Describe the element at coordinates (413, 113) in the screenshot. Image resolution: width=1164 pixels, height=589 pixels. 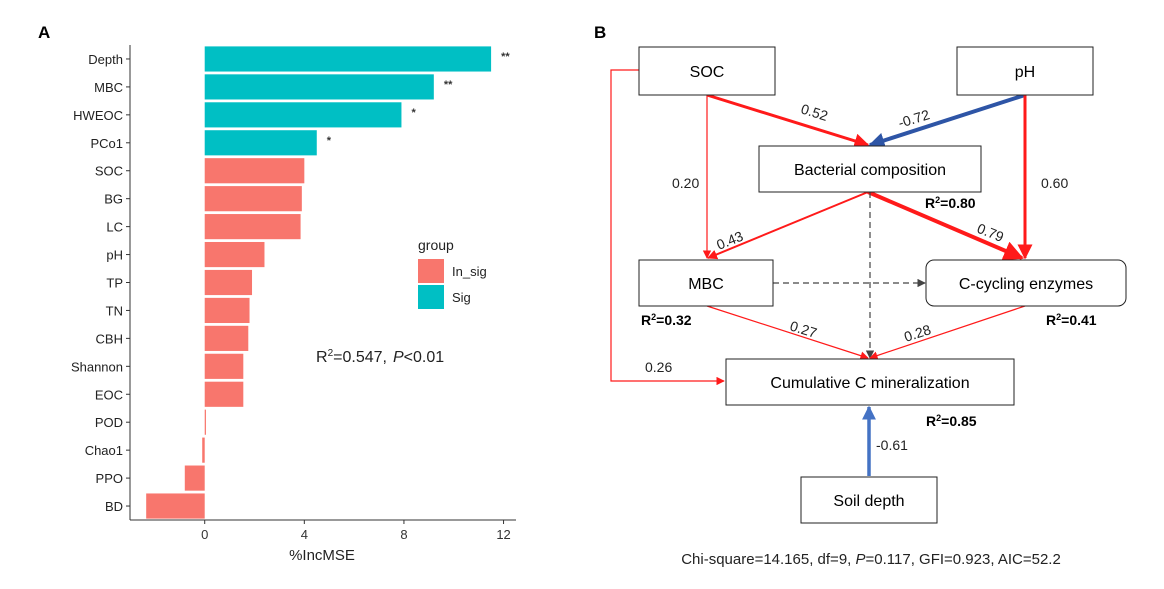
I see `sig-marker-hweoc: *` at that location.